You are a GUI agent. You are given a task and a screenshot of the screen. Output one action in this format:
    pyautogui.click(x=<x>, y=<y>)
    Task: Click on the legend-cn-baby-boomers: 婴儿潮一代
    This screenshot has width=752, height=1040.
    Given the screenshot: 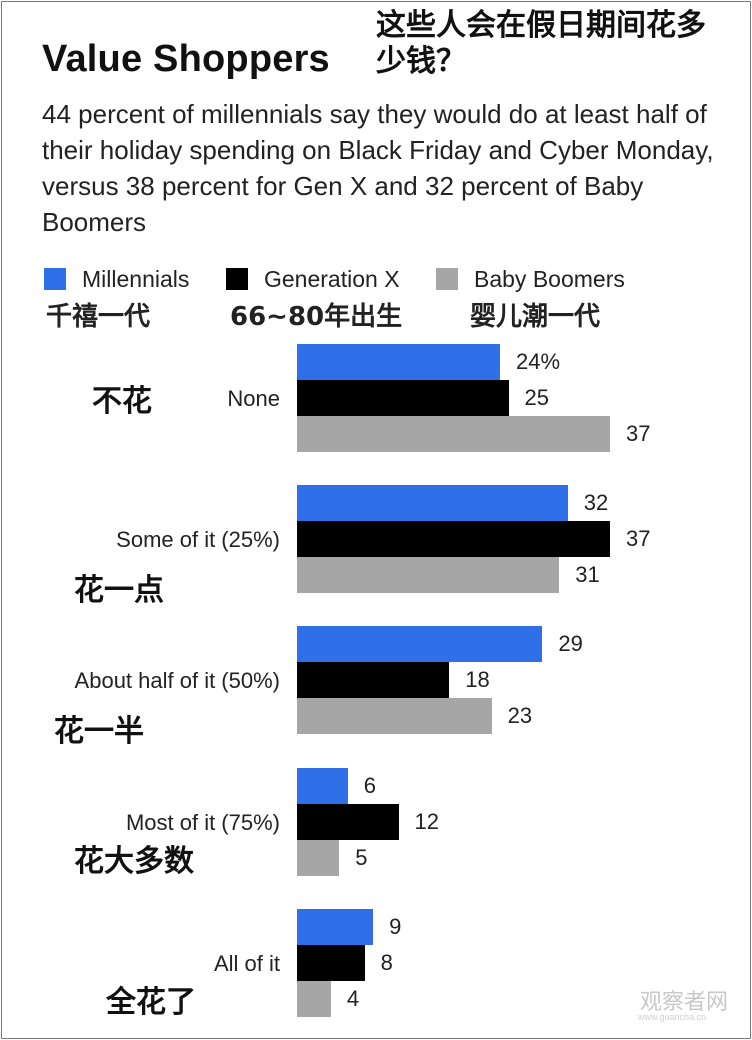 What is the action you would take?
    pyautogui.click(x=535, y=317)
    